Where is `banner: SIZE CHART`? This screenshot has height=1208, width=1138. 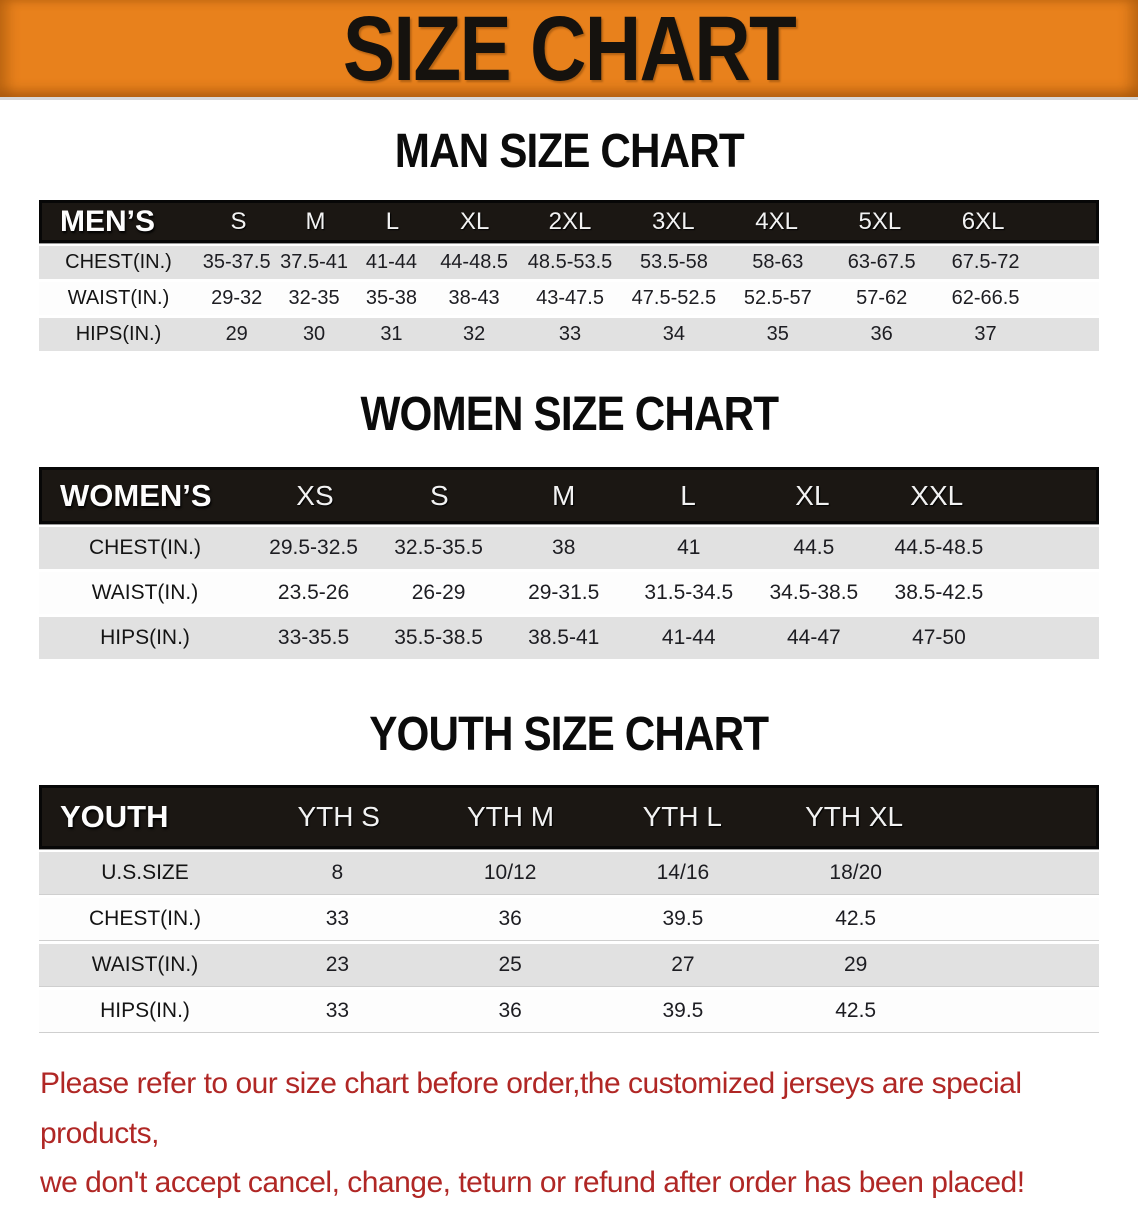 banner: SIZE CHART is located at coordinates (569, 50).